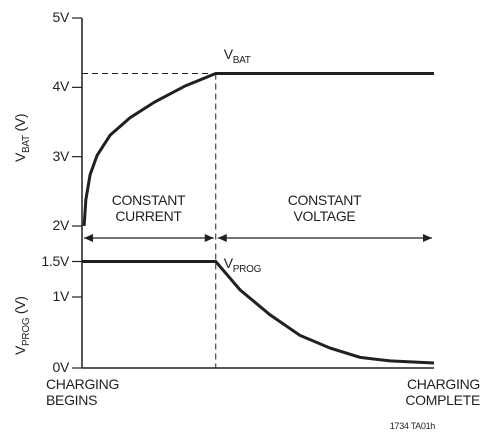 The height and width of the screenshot is (436, 483). I want to click on y-label-sub: PROG, so click(26, 331).